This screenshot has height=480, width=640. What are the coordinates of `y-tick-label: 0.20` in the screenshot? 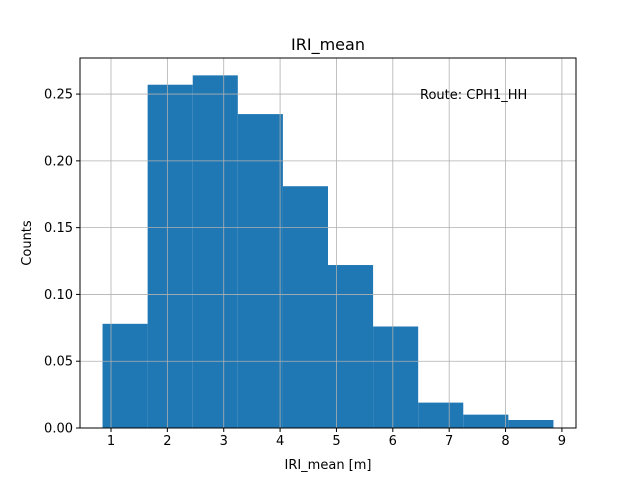 It's located at (58, 161).